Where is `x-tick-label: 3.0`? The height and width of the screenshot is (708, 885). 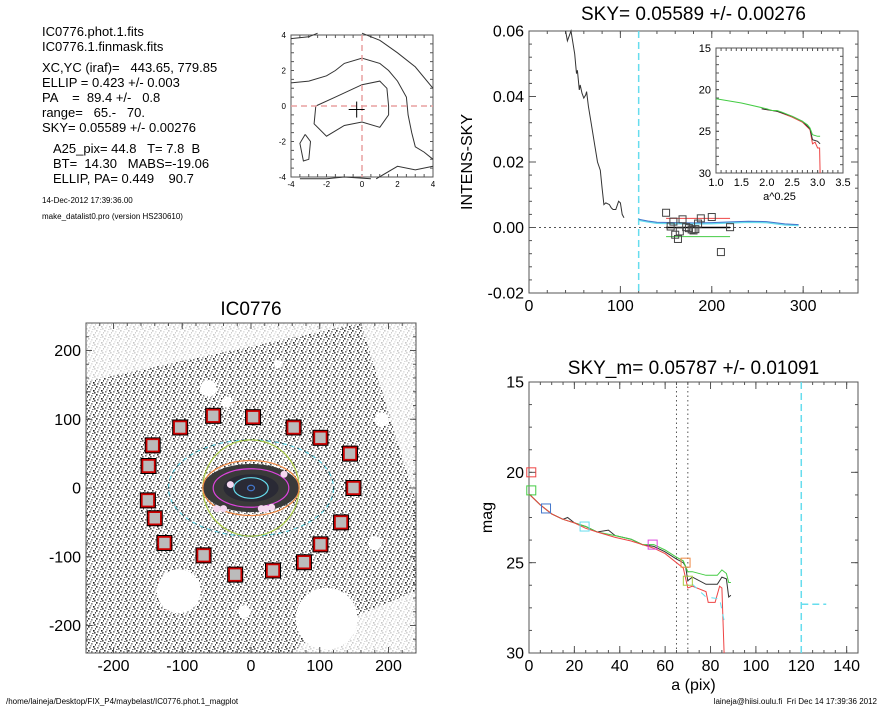 x-tick-label: 3.0 is located at coordinates (817, 183).